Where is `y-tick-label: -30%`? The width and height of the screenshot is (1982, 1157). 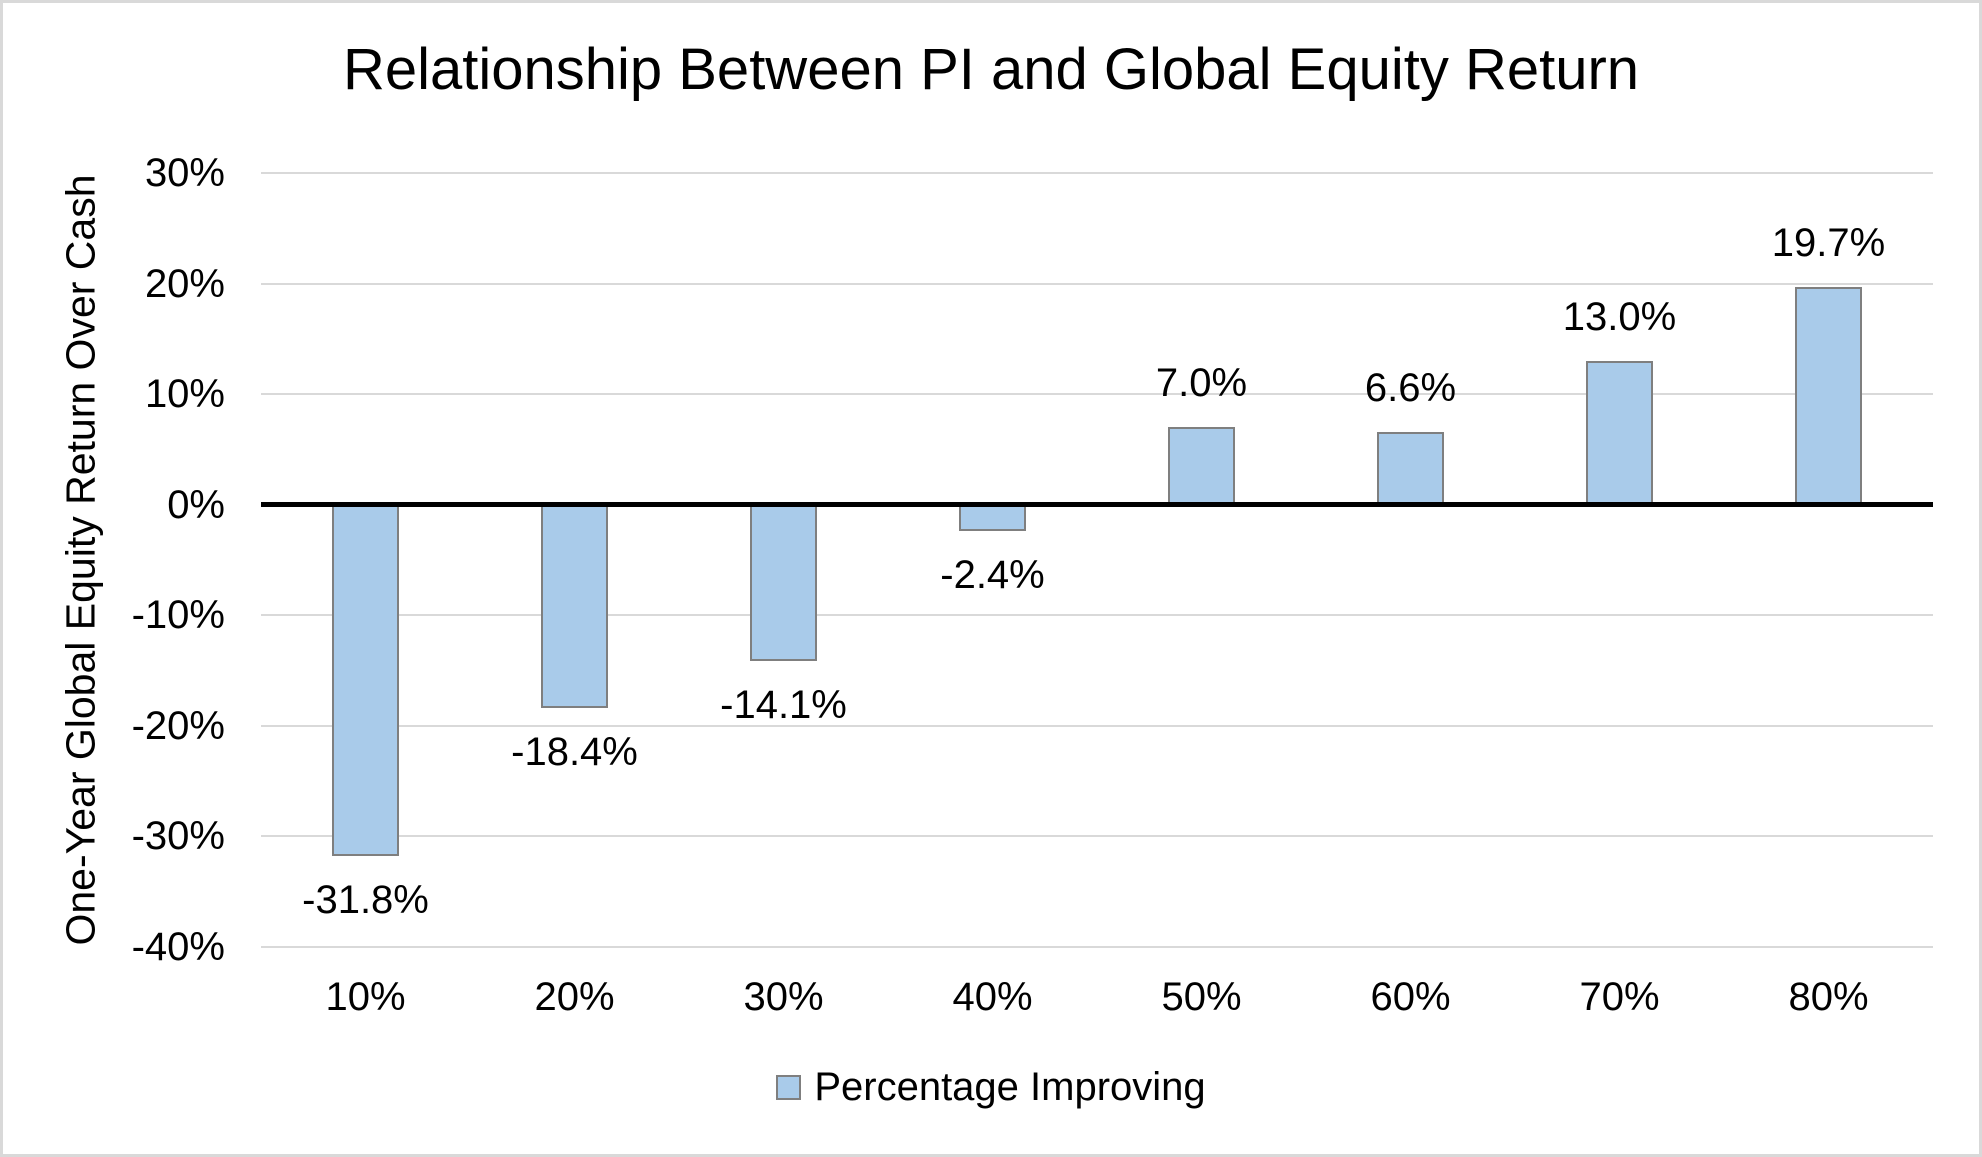 y-tick-label: -30% is located at coordinates (178, 836).